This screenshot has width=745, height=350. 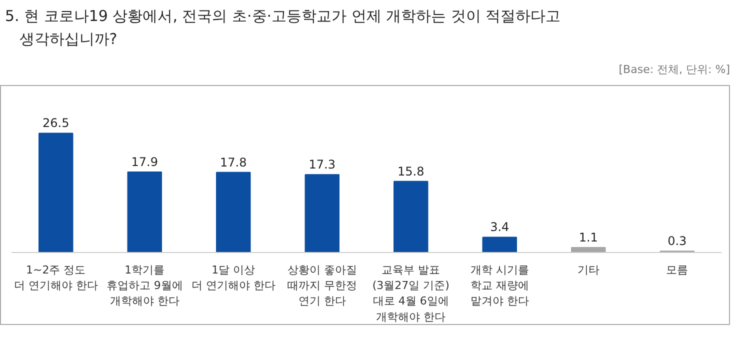 I want to click on x-tick-label: 모름, so click(x=677, y=269).